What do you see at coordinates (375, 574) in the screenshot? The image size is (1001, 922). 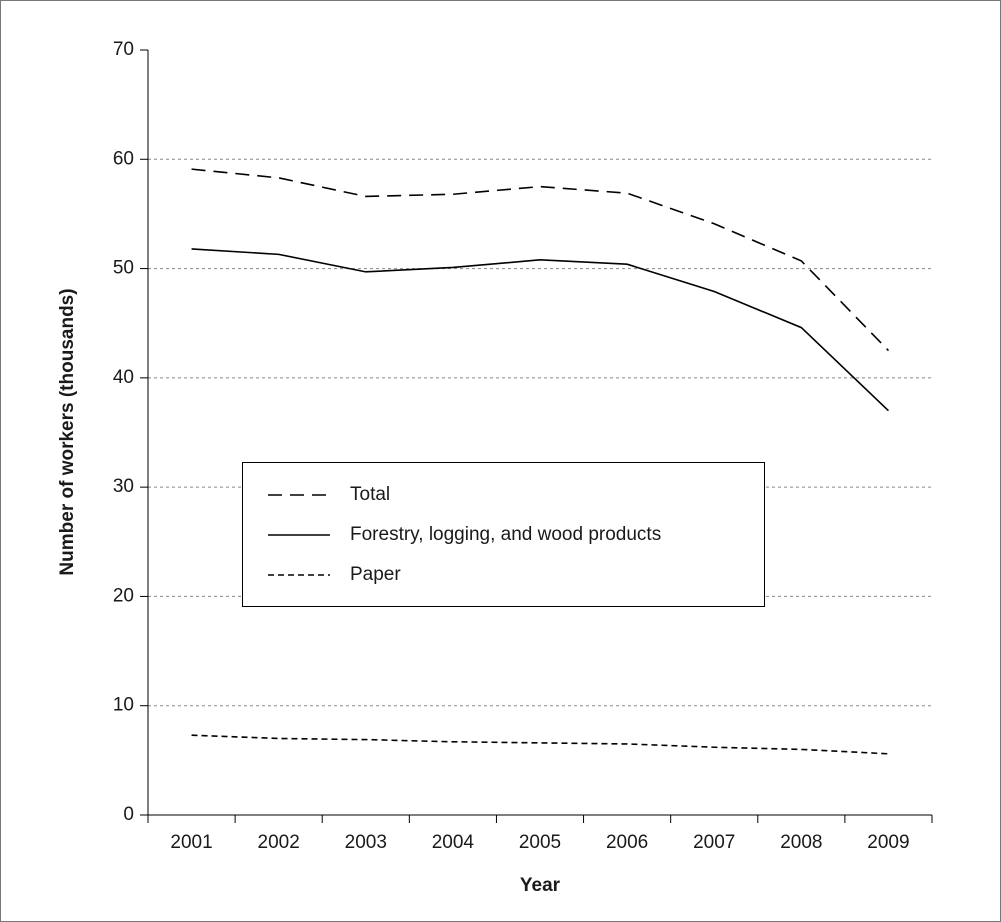 I see `legend-label: Paper` at bounding box center [375, 574].